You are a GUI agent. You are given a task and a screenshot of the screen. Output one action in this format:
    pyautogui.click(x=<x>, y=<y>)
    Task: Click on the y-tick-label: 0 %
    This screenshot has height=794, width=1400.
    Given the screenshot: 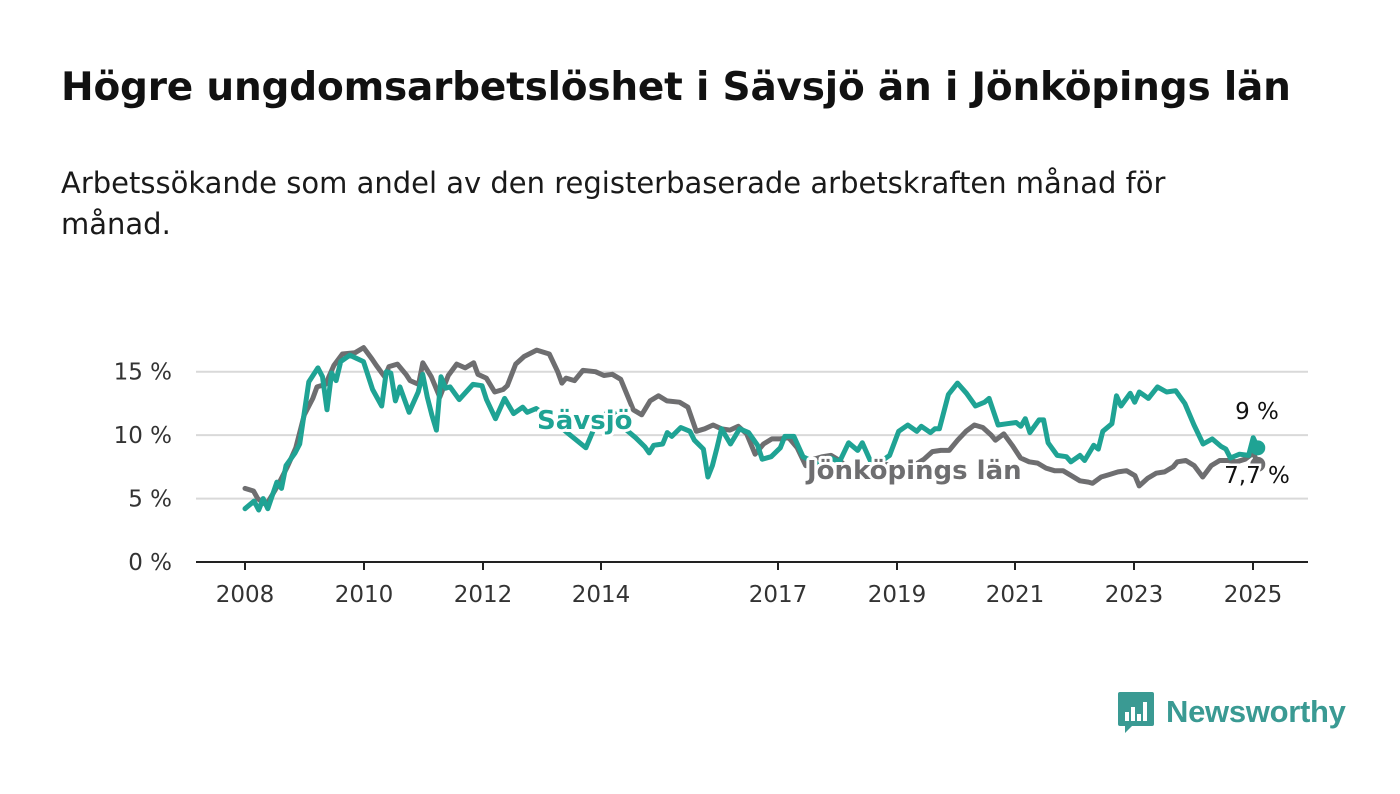 What is the action you would take?
    pyautogui.click(x=150, y=563)
    